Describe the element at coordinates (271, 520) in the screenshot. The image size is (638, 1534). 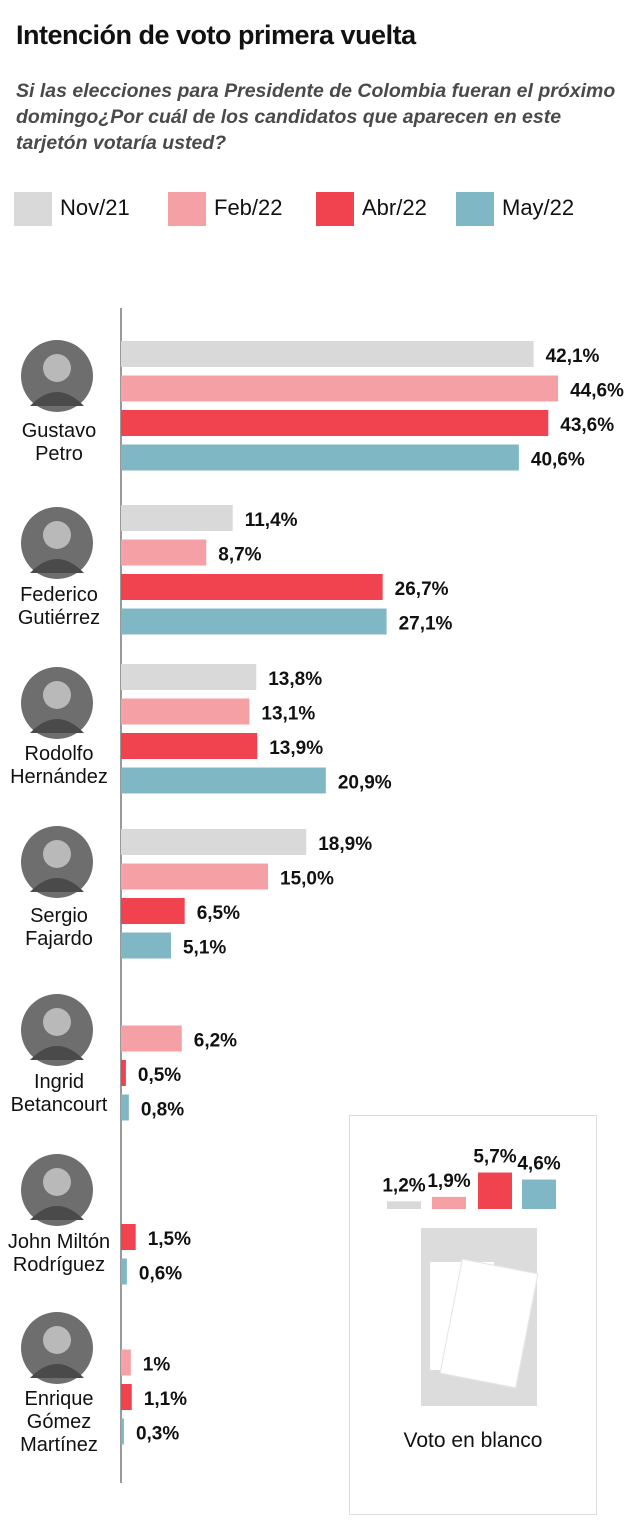
I see `value-label-federico-gutierrez-nov-21: 11,4%` at that location.